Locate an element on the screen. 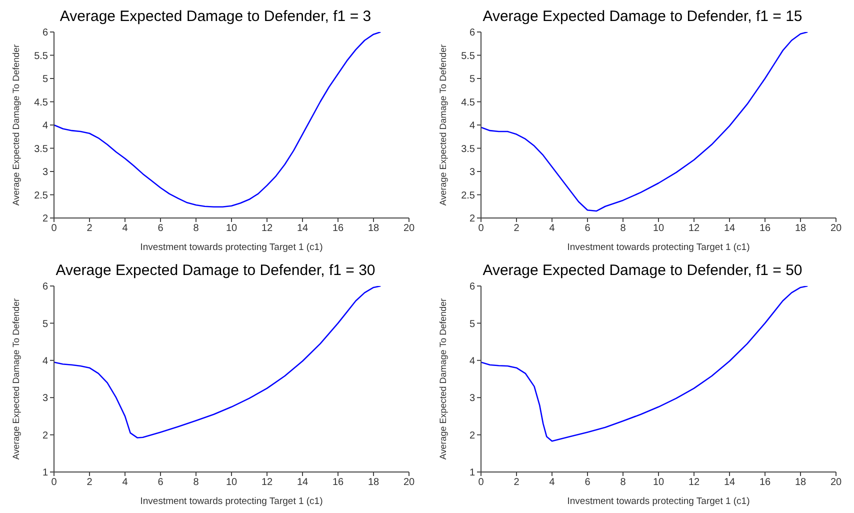  chart-title: Average Expected Damage to Defender, f1 = 15 is located at coordinates (642, 17).